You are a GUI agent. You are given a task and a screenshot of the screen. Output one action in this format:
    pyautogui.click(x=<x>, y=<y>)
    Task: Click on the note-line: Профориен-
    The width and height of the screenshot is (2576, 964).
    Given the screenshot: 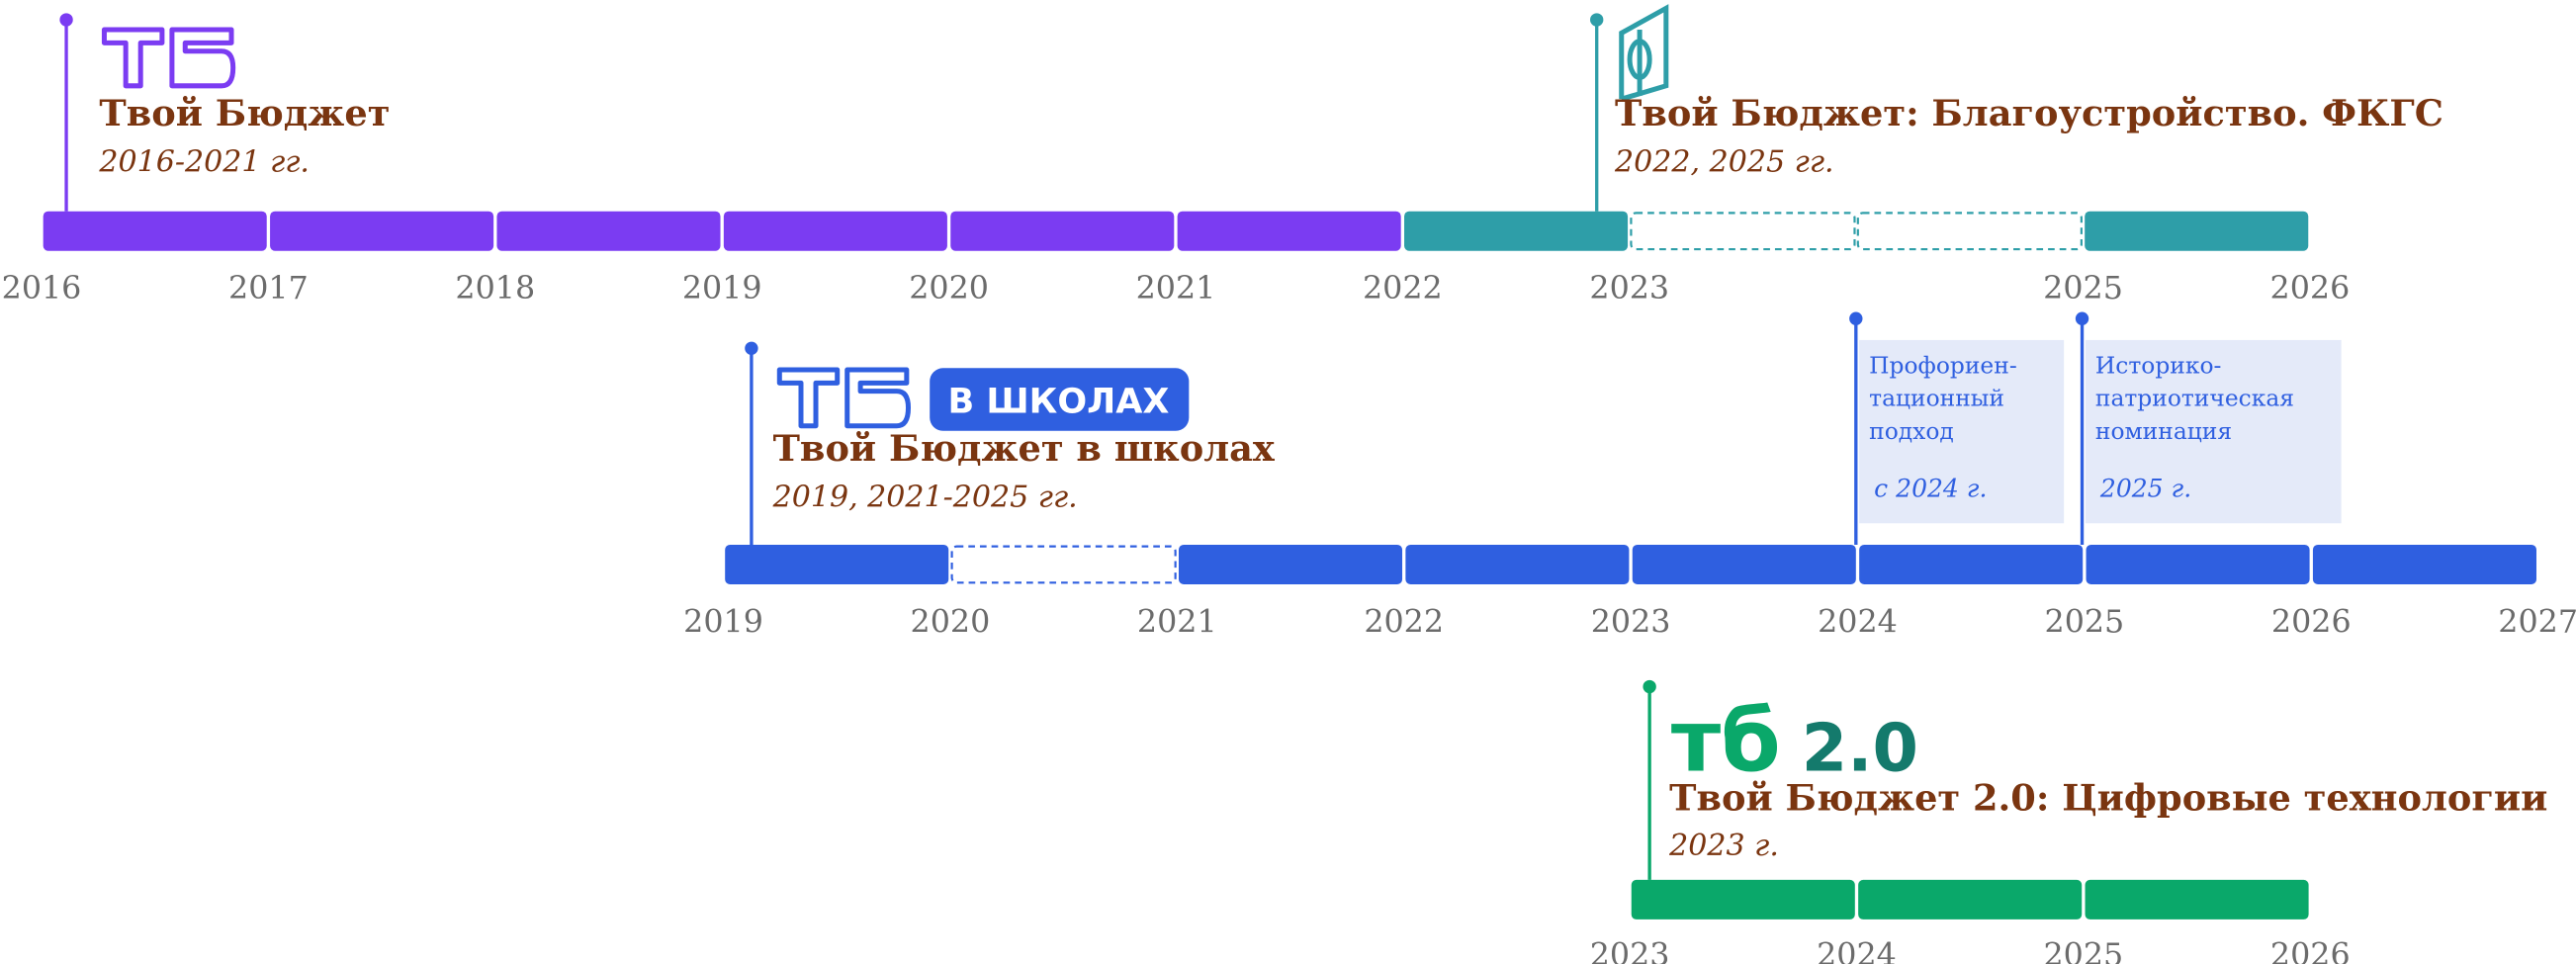 What is the action you would take?
    pyautogui.click(x=1943, y=365)
    